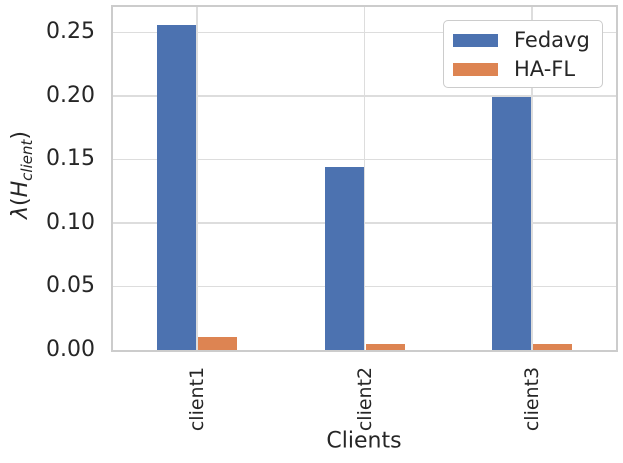 This screenshot has width=623, height=463. What do you see at coordinates (197, 178) in the screenshot?
I see `gridline-x-client1` at bounding box center [197, 178].